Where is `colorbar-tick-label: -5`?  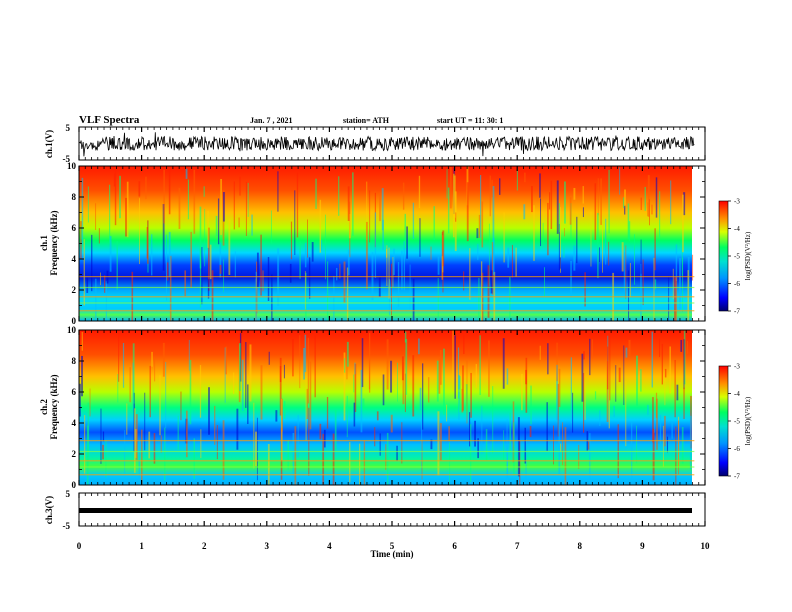
colorbar-tick-label: -5 is located at coordinates (737, 257).